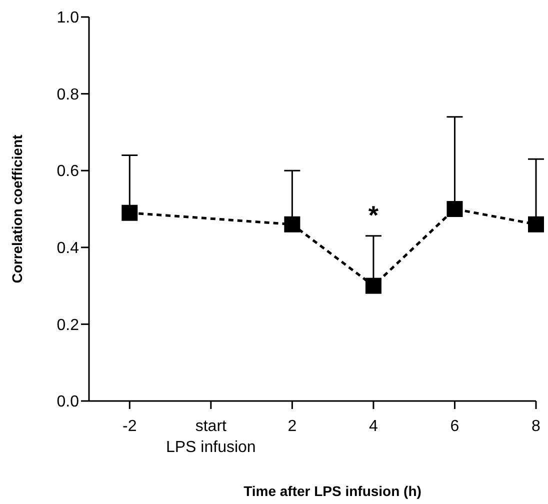  I want to click on x-tick-label: start LPS infusion, so click(211, 437).